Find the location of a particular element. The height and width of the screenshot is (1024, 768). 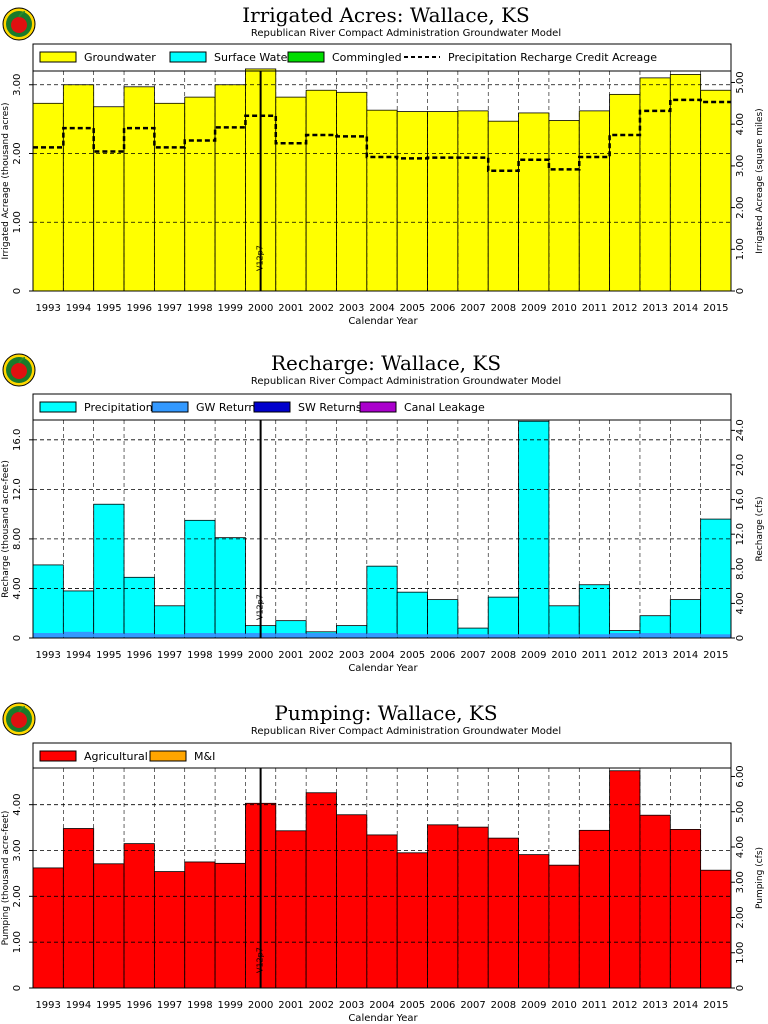

x-tick-label: 1997 is located at coordinates (169, 308).